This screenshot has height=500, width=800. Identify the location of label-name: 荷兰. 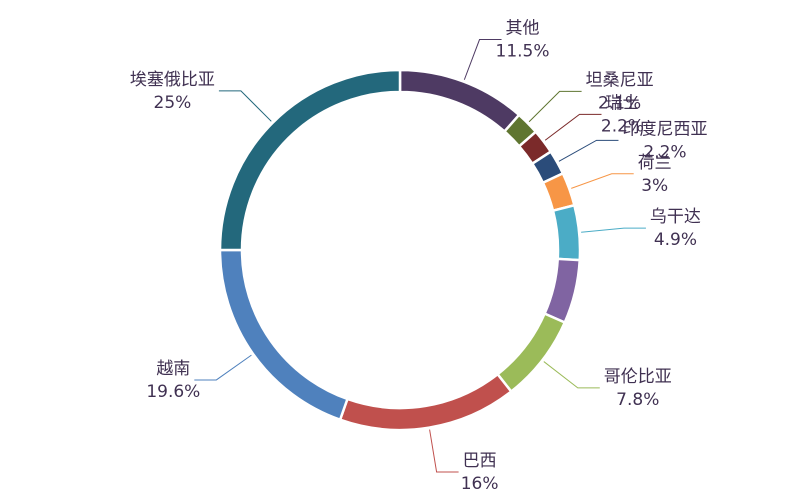
(655, 163).